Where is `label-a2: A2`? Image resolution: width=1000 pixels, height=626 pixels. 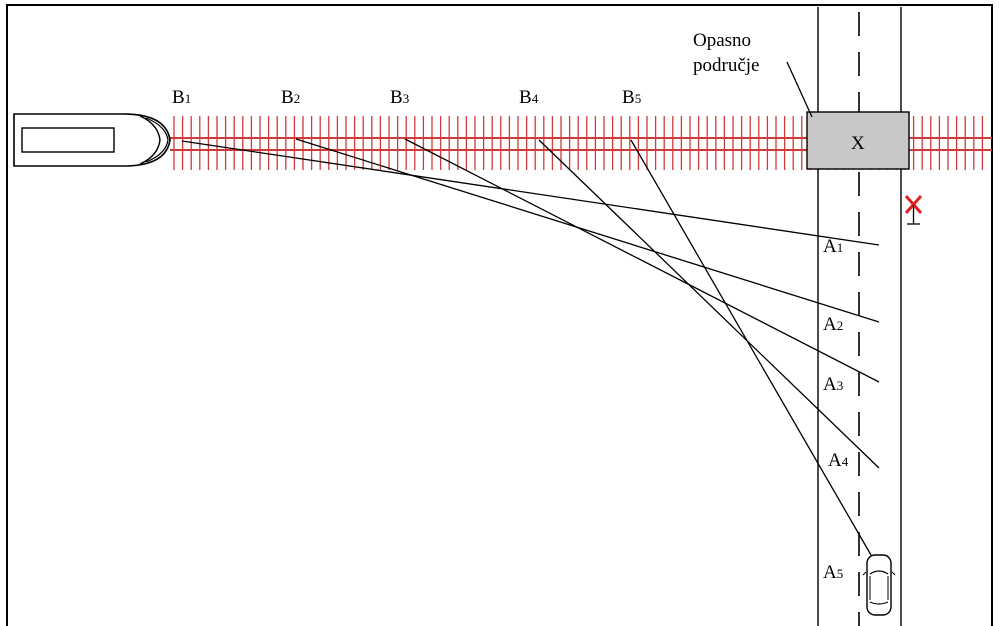
label-a2: A2 is located at coordinates (833, 324).